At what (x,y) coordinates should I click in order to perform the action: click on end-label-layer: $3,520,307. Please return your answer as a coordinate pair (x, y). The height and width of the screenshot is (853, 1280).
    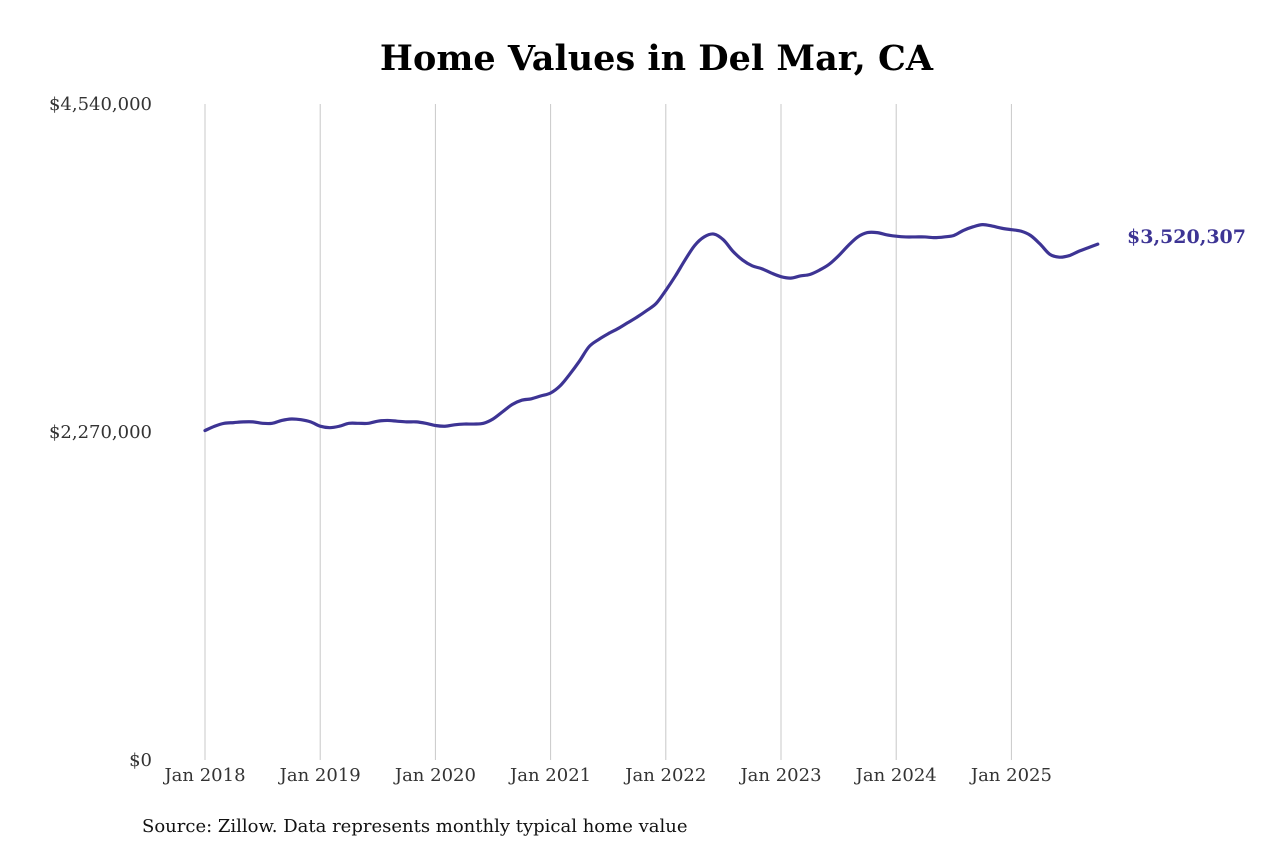
    Looking at the image, I should click on (1186, 237).